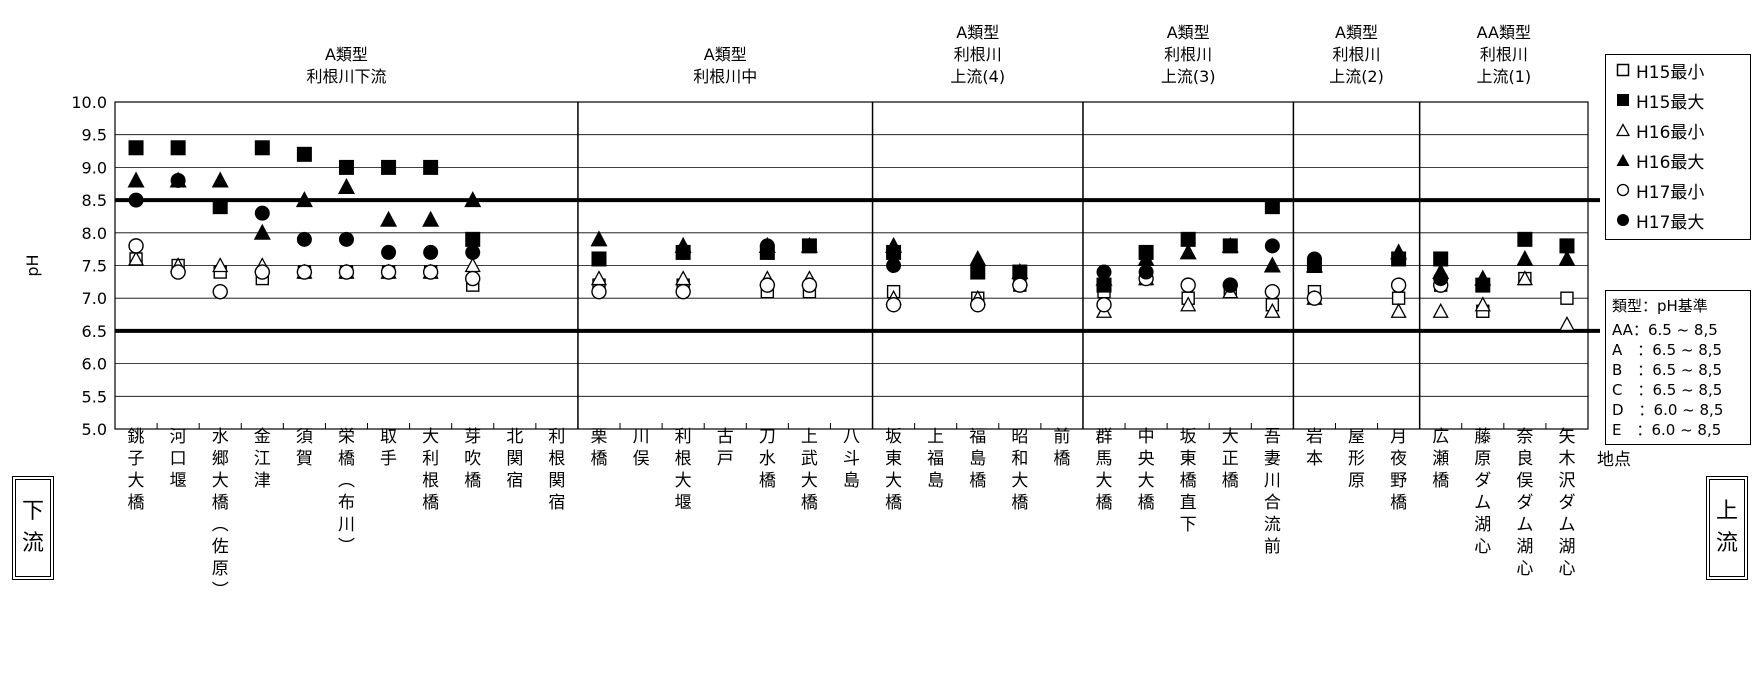 This screenshot has width=1753, height=684. What do you see at coordinates (94, 167) in the screenshot?
I see `y-tick-label: 9.0` at bounding box center [94, 167].